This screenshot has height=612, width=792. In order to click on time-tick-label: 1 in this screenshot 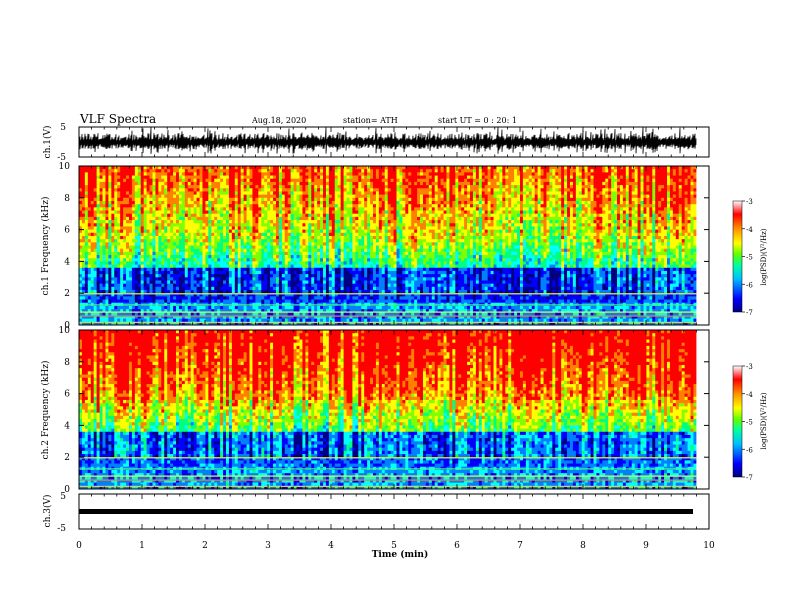, I will do `click(142, 546)`.